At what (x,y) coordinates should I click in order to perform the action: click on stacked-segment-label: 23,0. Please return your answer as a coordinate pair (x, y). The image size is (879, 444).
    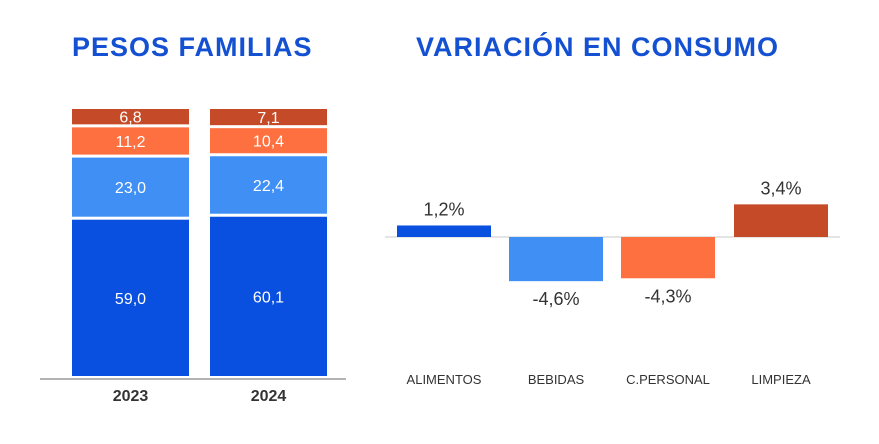
    Looking at the image, I should click on (130, 188).